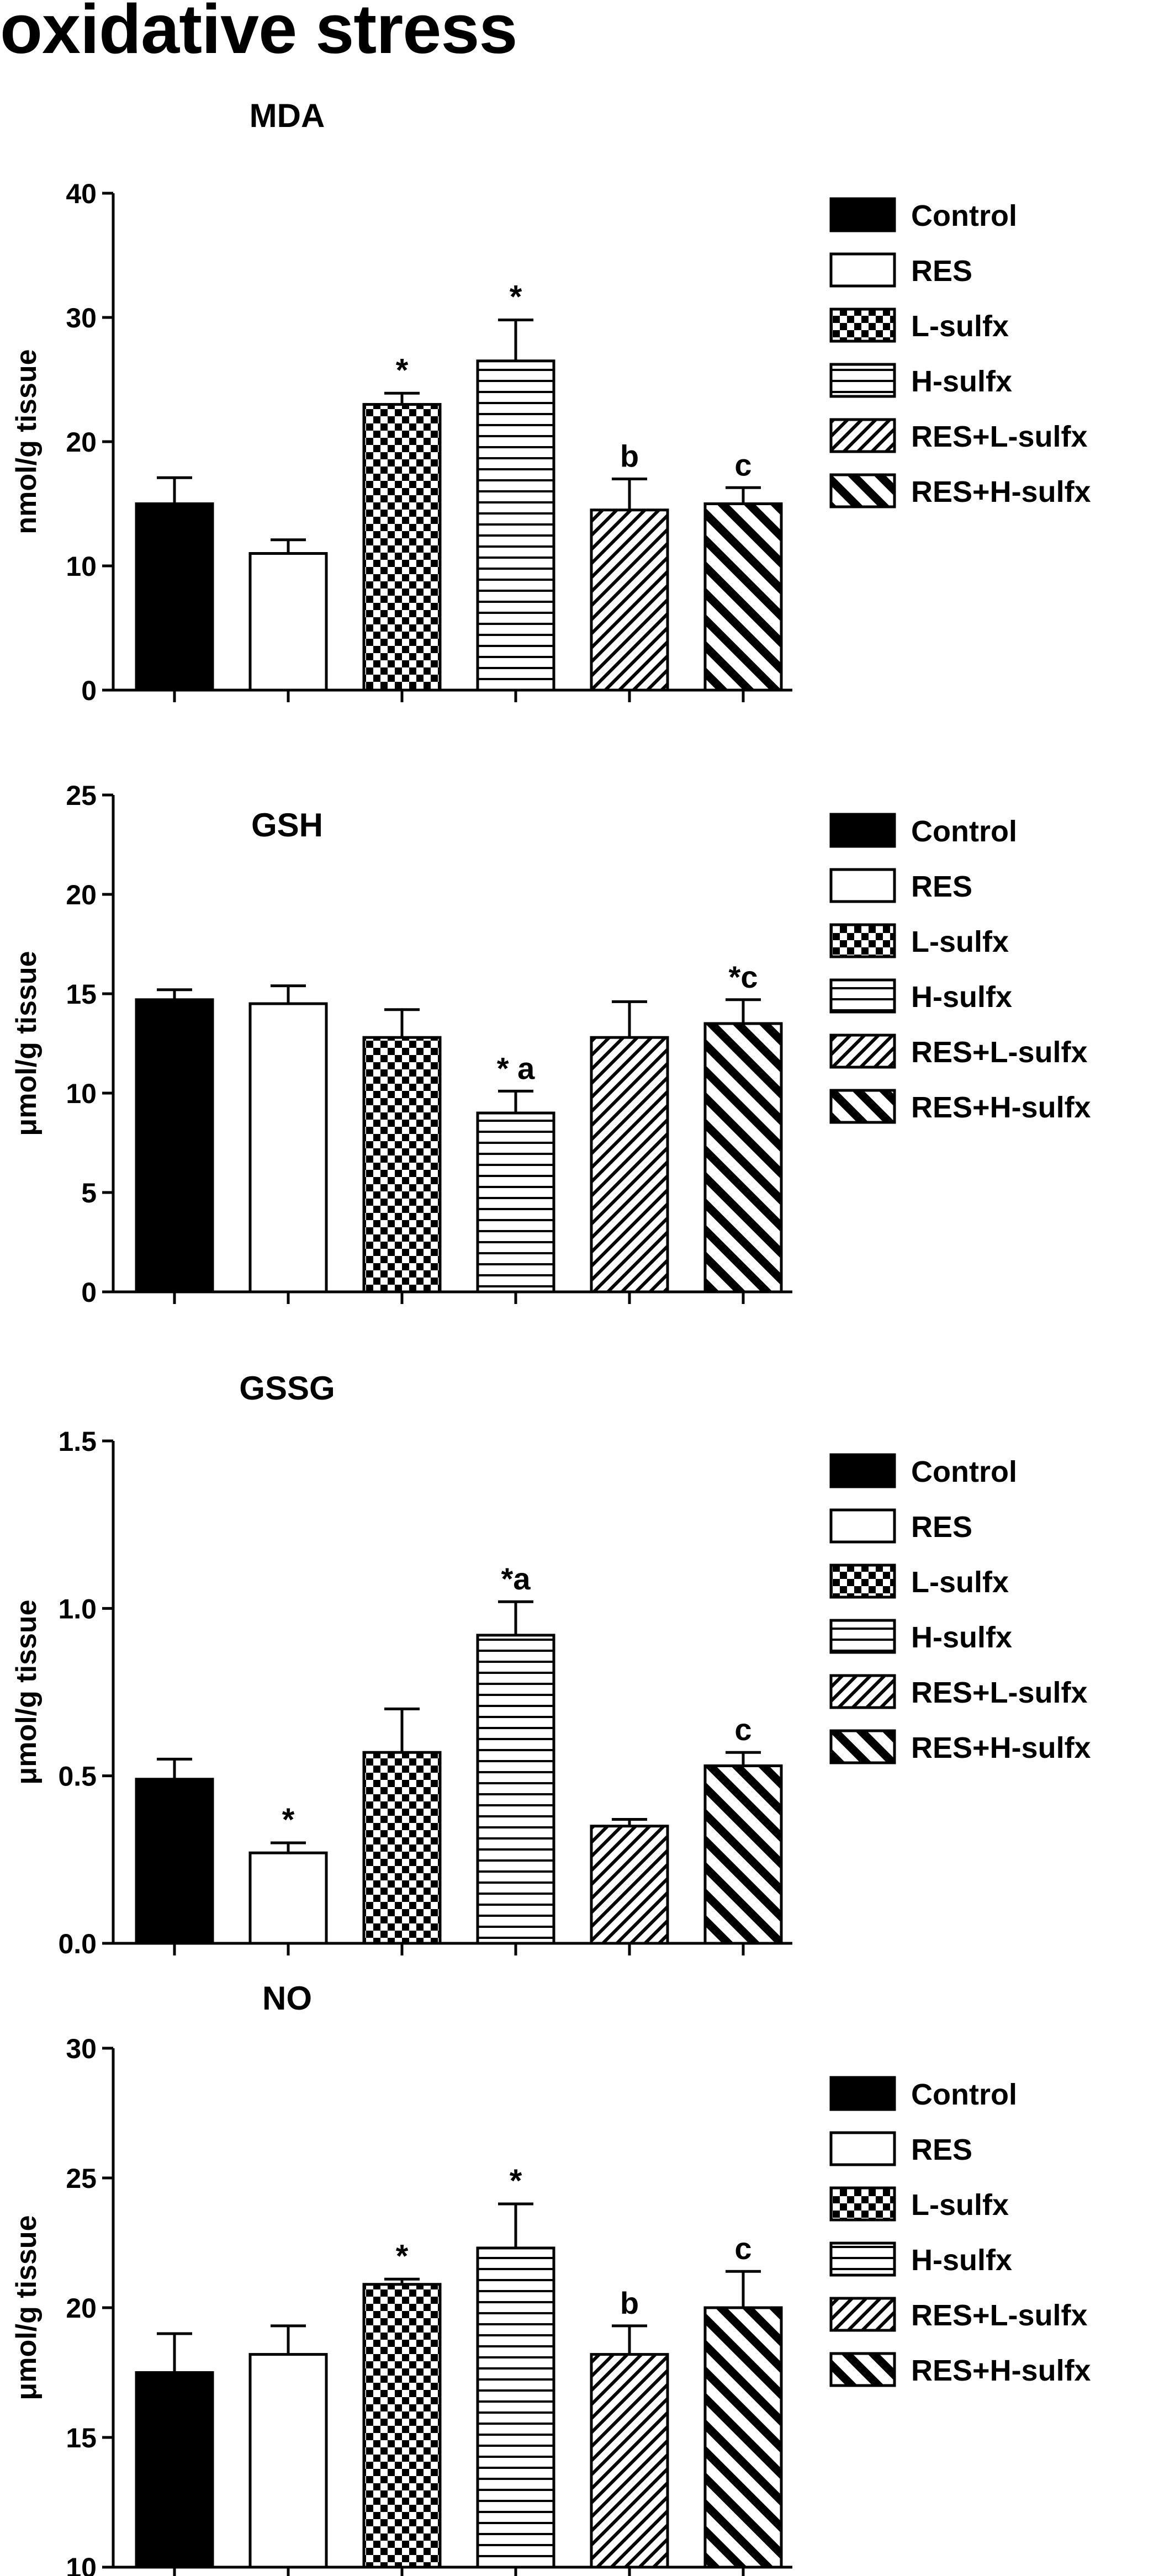 This screenshot has height=2576, width=1175. Describe the element at coordinates (287, 825) in the screenshot. I see `chart-title: GSH` at that location.